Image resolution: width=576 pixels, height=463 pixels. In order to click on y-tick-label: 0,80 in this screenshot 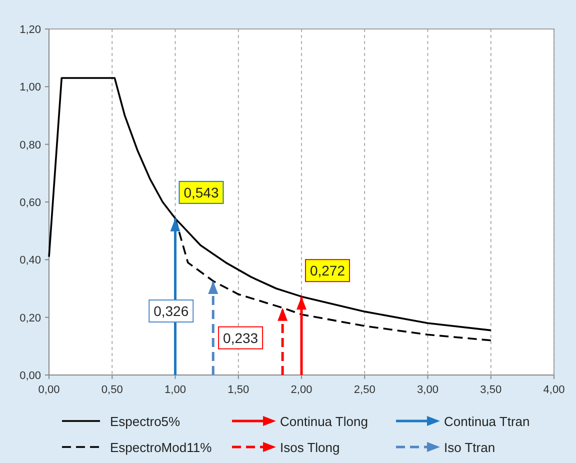, I will do `click(30, 145)`.